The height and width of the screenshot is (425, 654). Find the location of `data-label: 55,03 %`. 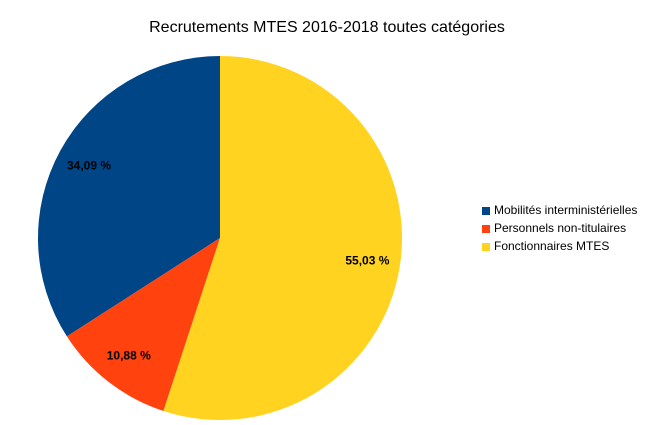

data-label: 55,03 % is located at coordinates (367, 261).